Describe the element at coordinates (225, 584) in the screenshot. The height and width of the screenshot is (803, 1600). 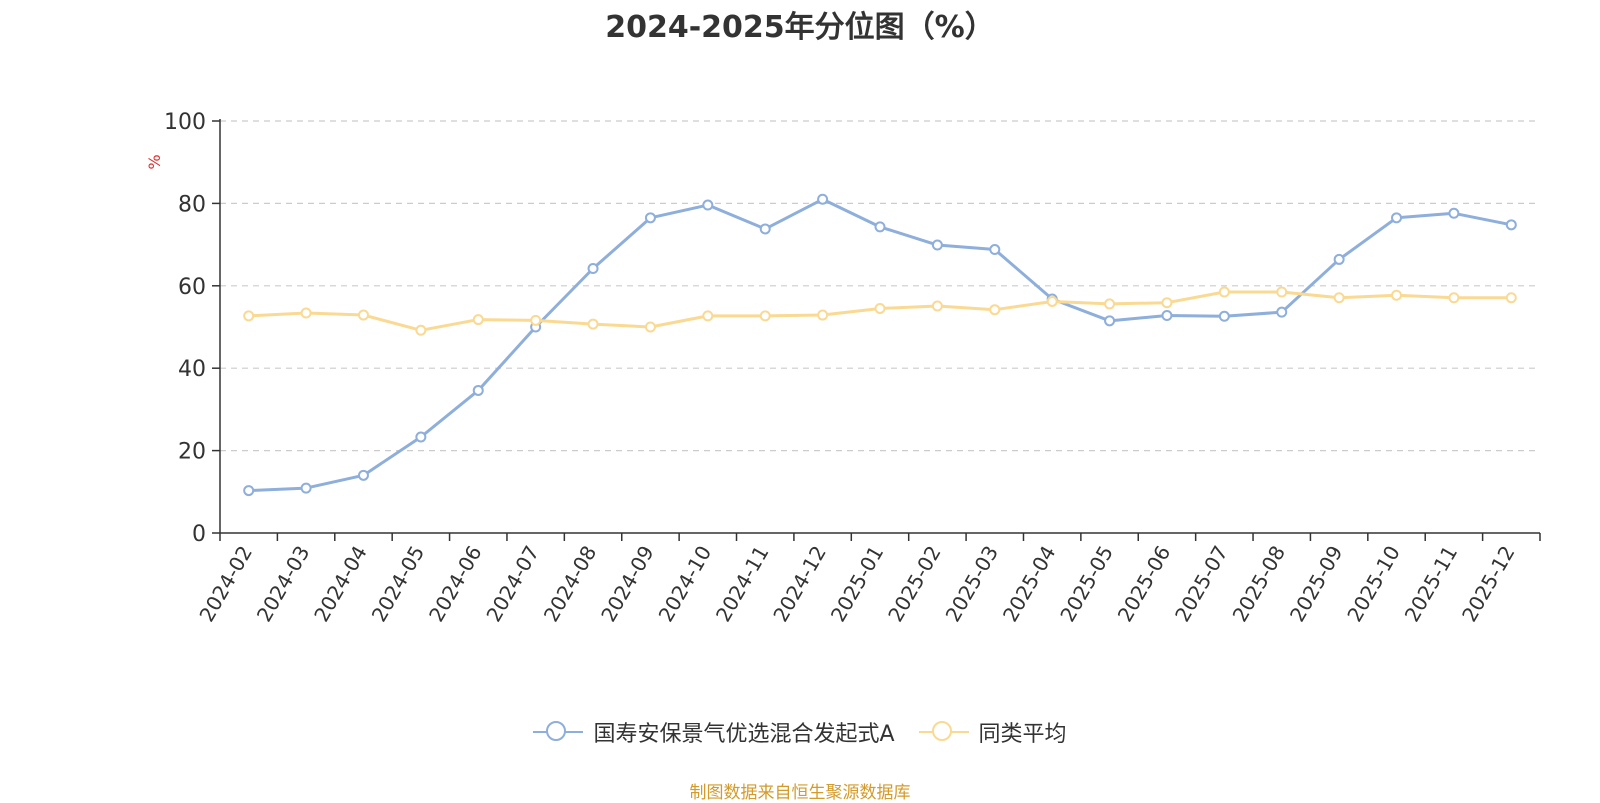
I see `x-tick-label: 2024-02` at that location.